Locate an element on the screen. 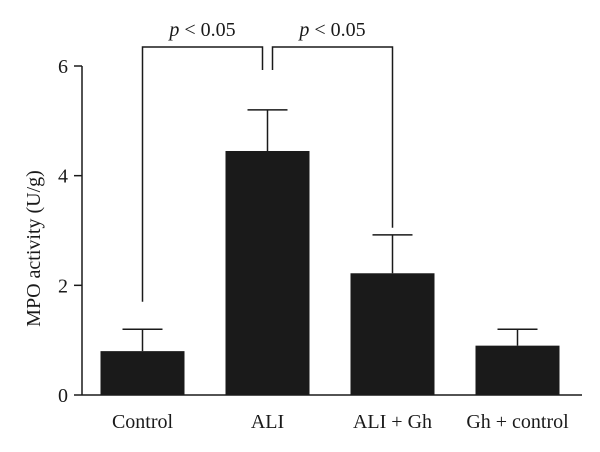 This screenshot has height=452, width=600. x-category-label: ALI is located at coordinates (267, 422).